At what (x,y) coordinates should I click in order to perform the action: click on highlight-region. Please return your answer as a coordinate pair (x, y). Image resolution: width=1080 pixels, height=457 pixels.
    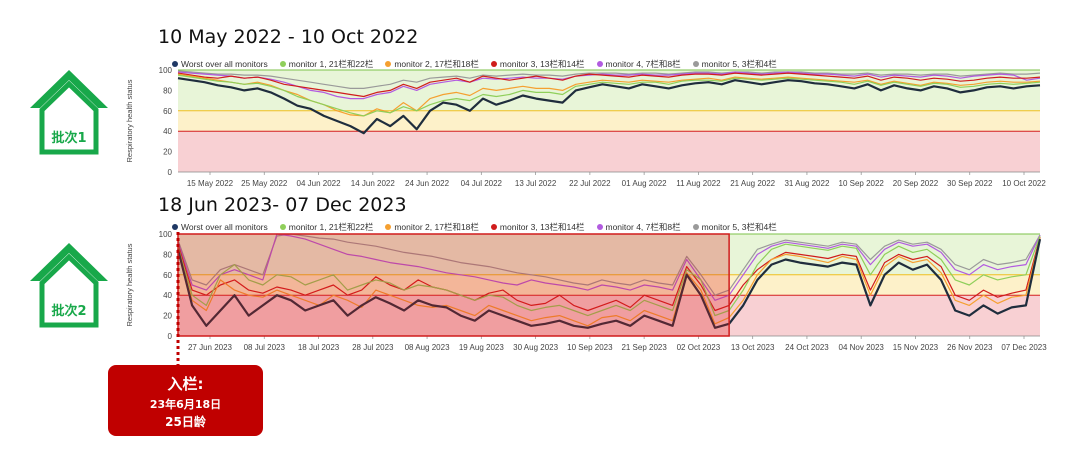
    Looking at the image, I should click on (453, 285).